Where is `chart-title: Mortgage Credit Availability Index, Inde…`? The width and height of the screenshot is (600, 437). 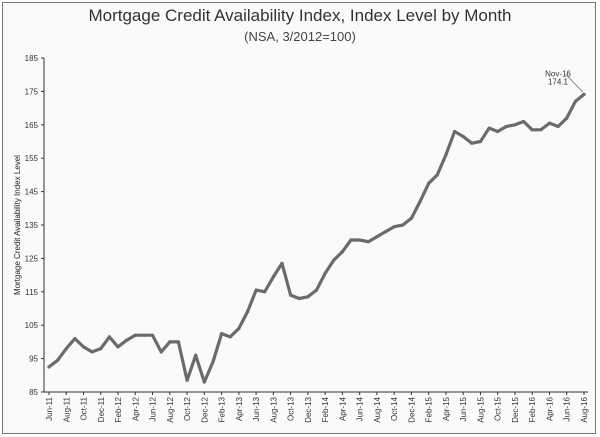 chart-title: Mortgage Credit Availability Index, Inde… is located at coordinates (300, 15).